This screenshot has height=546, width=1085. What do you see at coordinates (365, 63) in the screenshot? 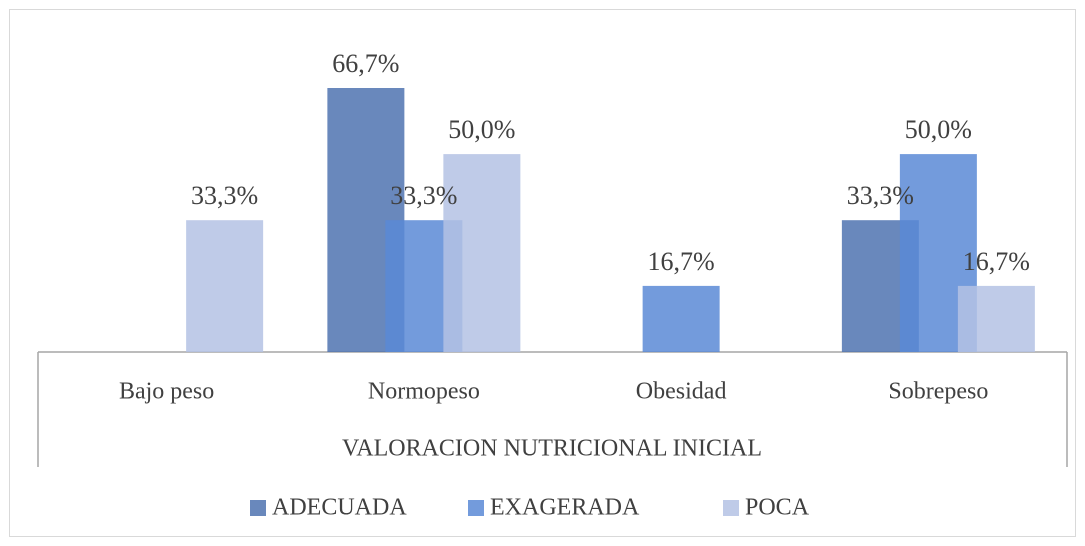
I see `data-label: 66,7%` at bounding box center [365, 63].